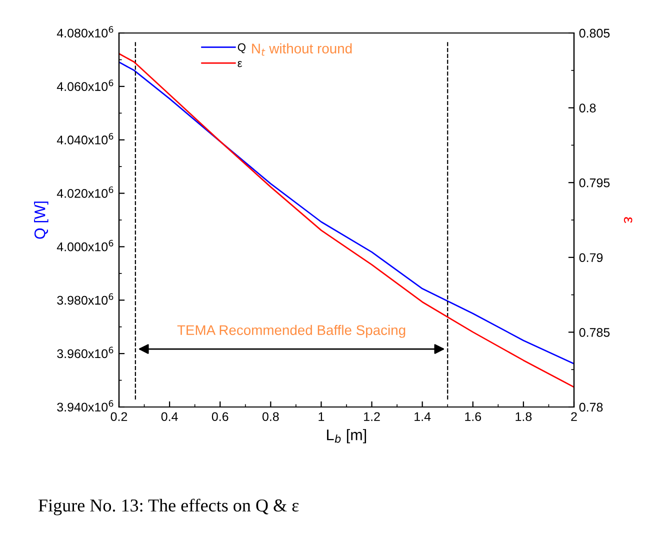 The width and height of the screenshot is (645, 552). I want to click on legend-label: Q, so click(242, 48).